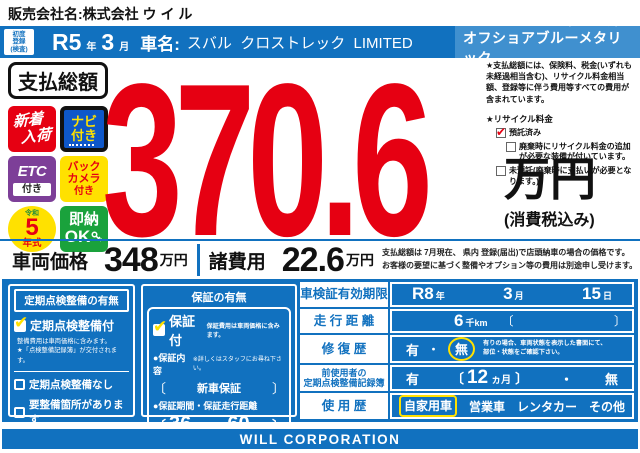 The width and height of the screenshot is (640, 453). I want to click on usage-private-selected: 自家用車, so click(428, 406).